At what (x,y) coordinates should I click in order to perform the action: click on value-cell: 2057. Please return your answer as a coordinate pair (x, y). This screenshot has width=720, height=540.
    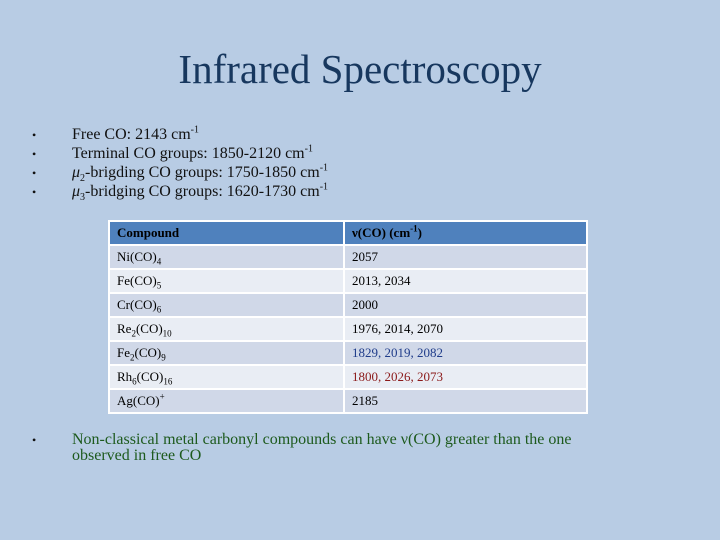
    Looking at the image, I should click on (465, 257).